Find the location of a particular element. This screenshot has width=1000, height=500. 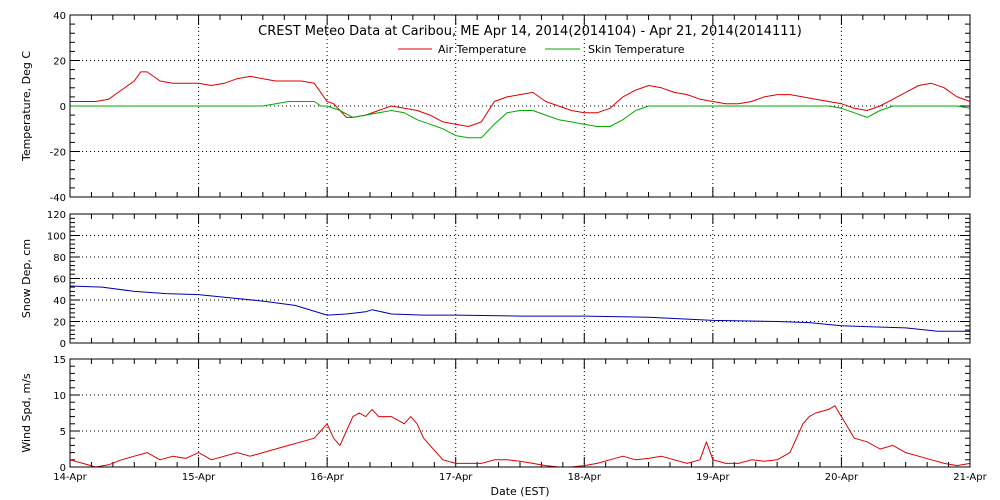

xtick-label: 16-Apr is located at coordinates (327, 477).